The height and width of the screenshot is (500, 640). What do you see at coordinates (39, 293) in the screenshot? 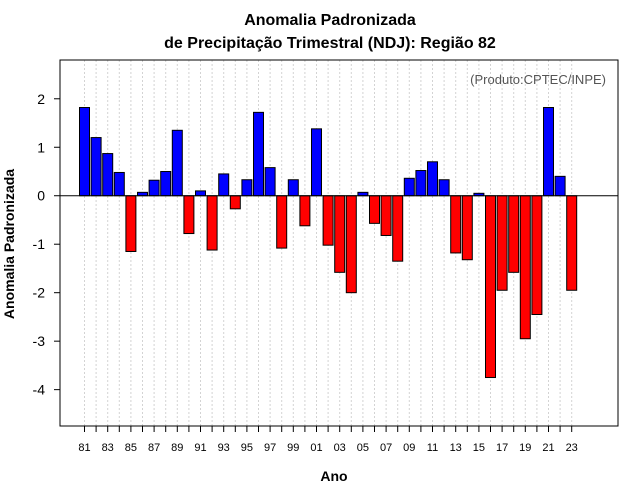
I see `y-tick-label: -2` at bounding box center [39, 293].